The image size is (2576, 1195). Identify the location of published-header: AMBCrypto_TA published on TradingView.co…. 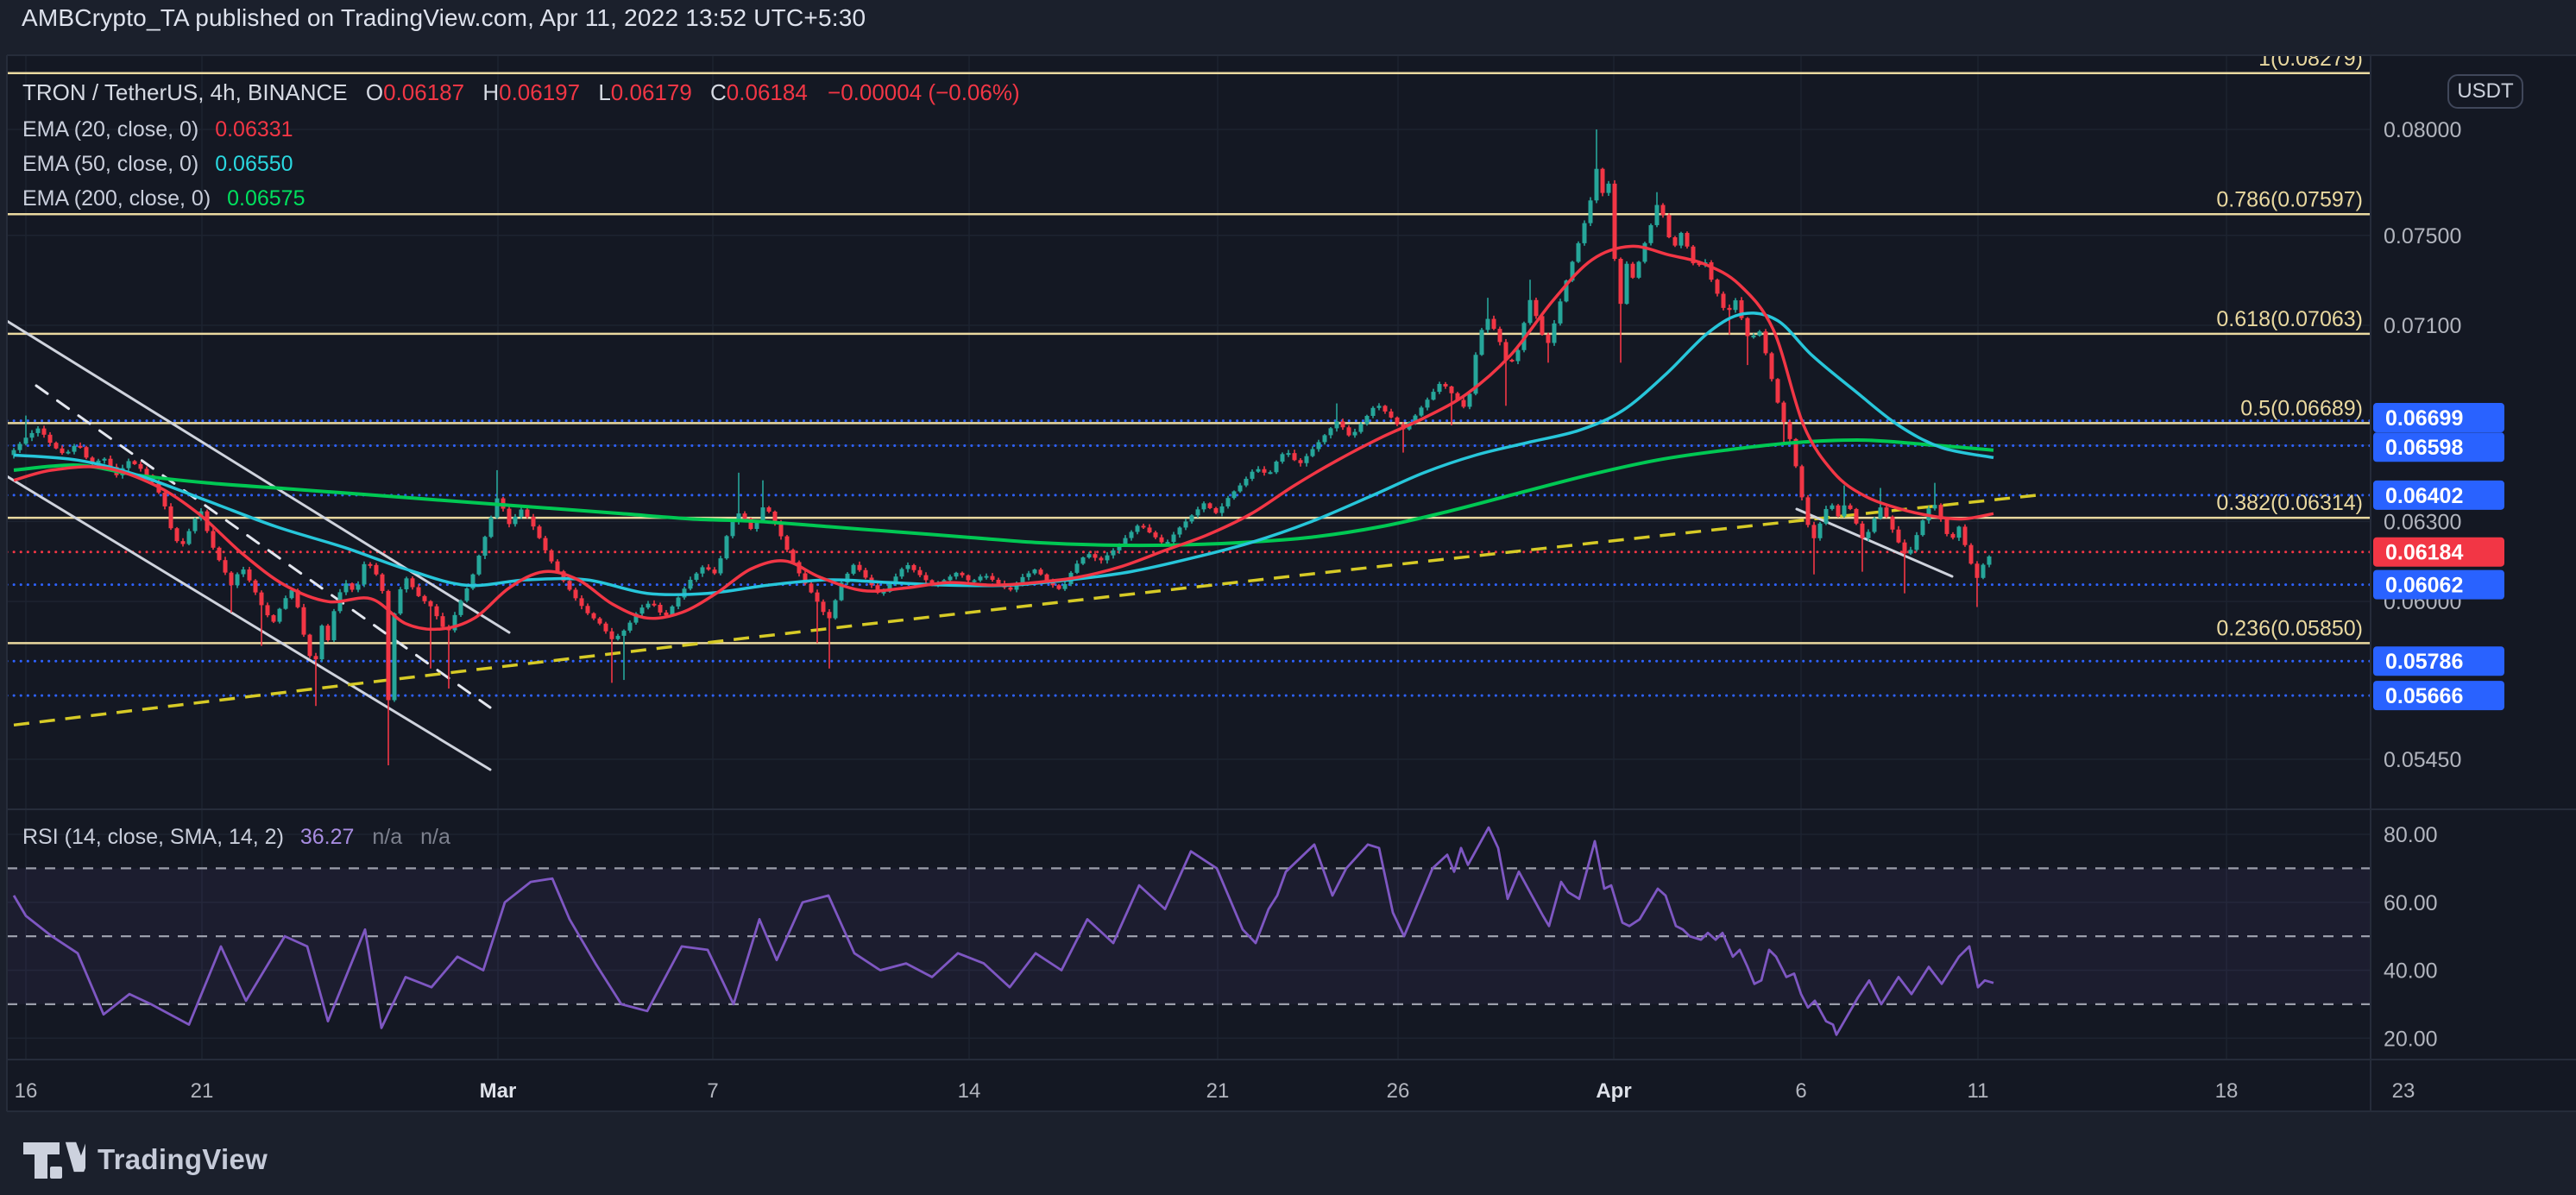
(444, 18).